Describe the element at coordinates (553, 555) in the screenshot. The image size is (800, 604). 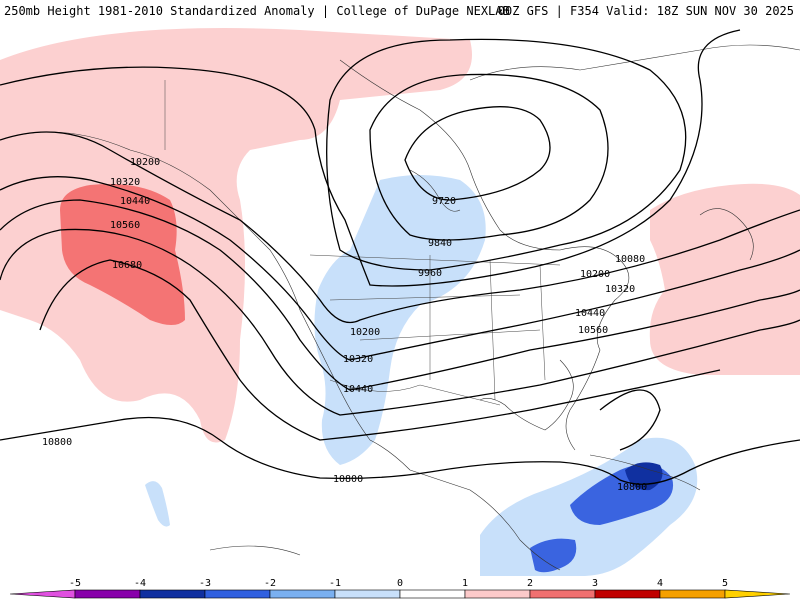
I see `negative-anomaly-central-america` at that location.